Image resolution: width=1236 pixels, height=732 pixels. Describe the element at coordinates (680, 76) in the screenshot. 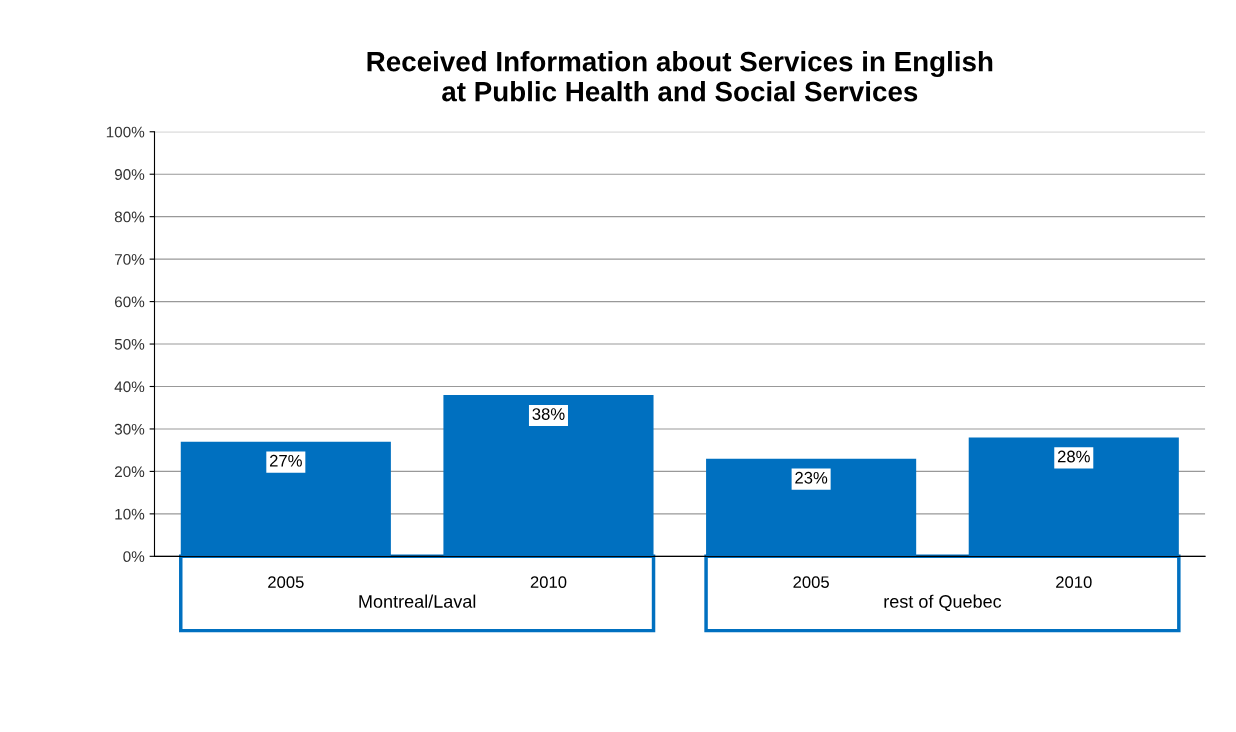

I see `chart-title: Received Information about Services in English at Public Health and Social Services` at that location.